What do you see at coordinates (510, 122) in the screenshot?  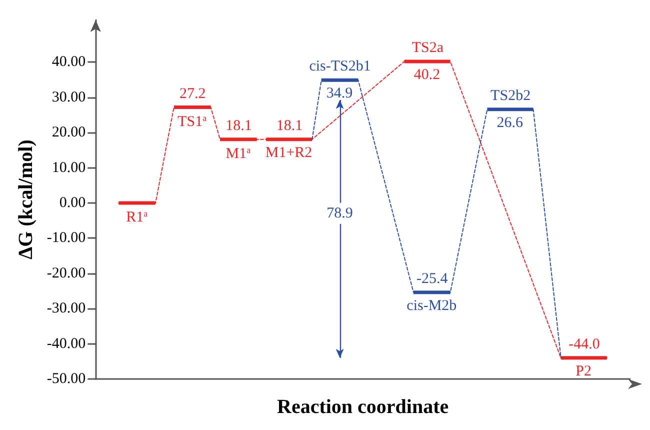 I see `data-label: 26.6` at bounding box center [510, 122].